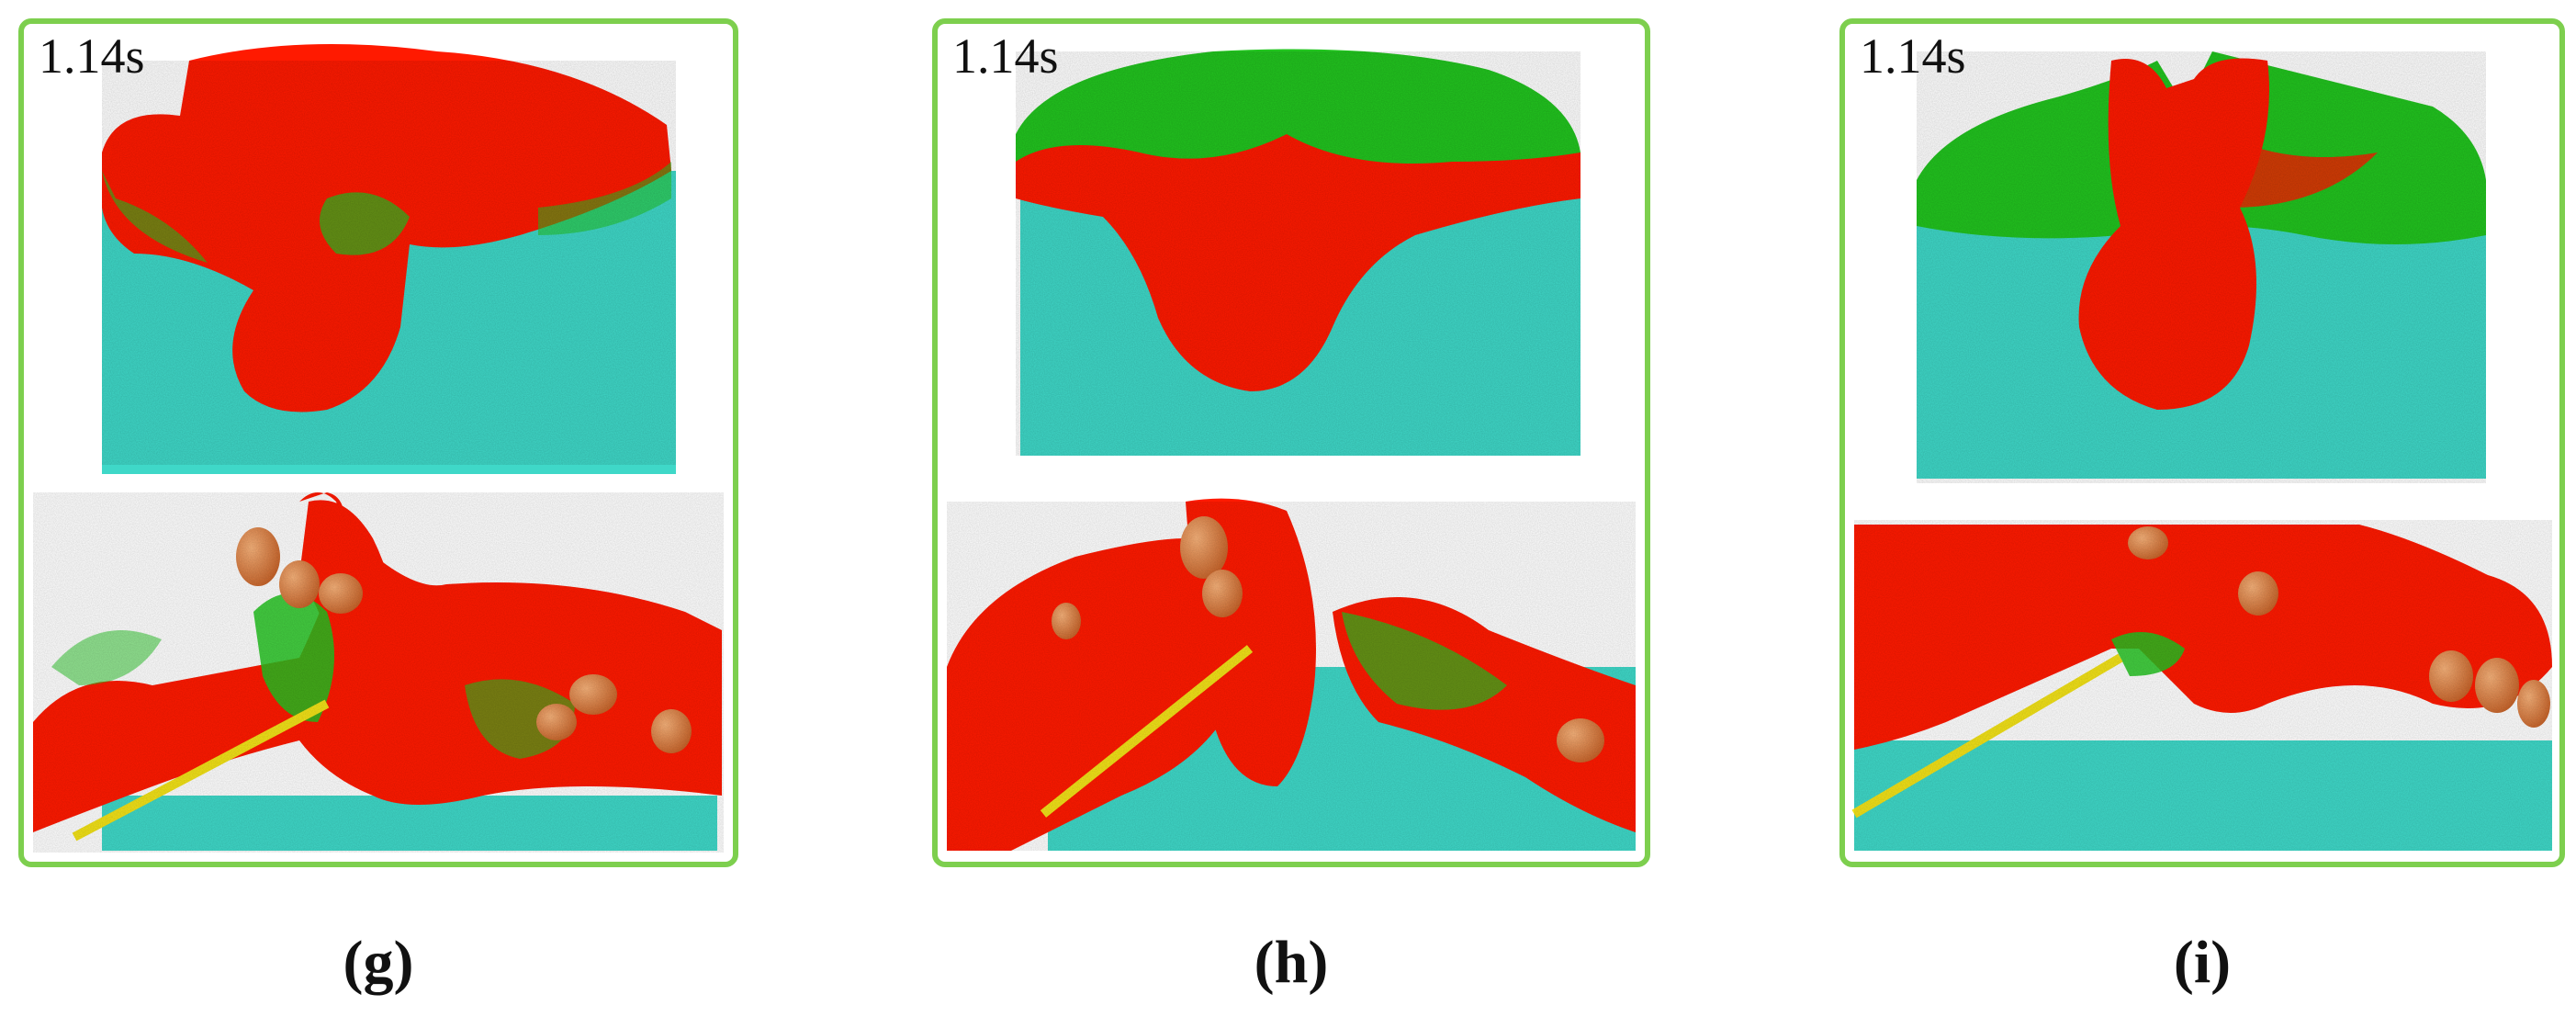 This screenshot has width=2576, height=1028. I want to click on caption-i: (i), so click(2202, 962).